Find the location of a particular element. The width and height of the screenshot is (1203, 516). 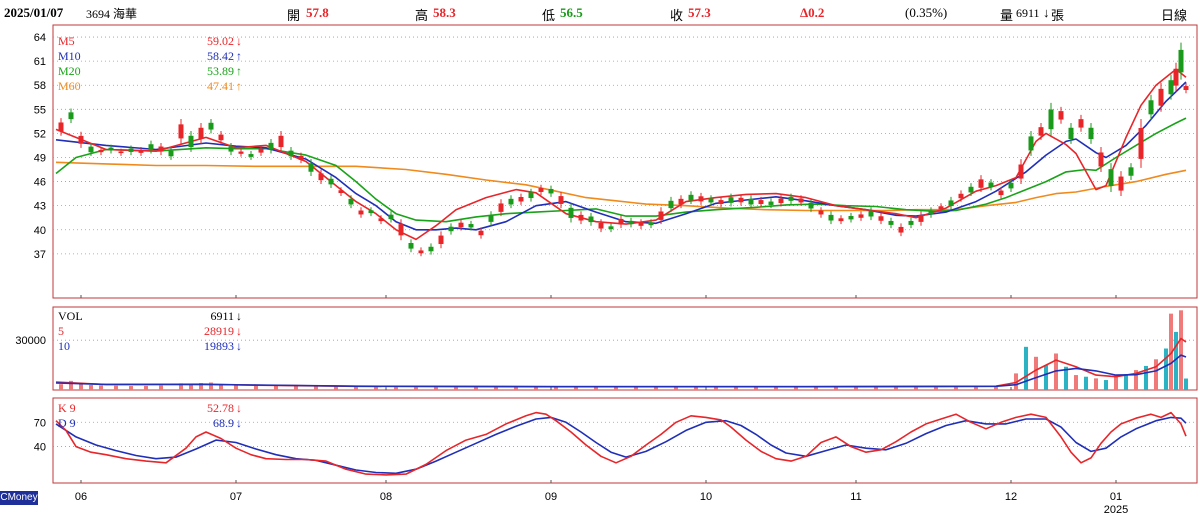

month-label: 08 is located at coordinates (386, 497).